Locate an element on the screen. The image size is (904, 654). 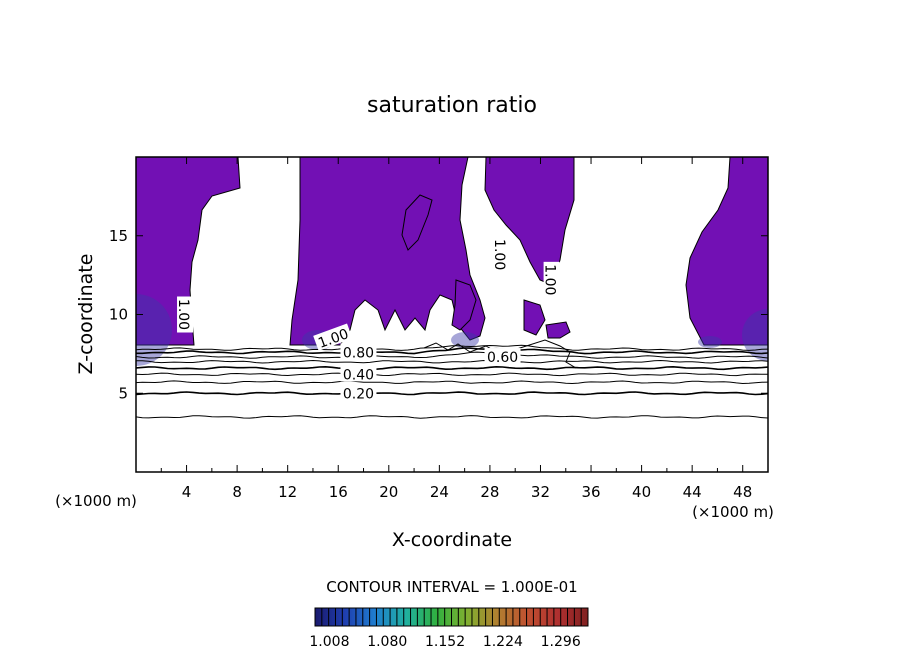
colorbar-tick-label: 1.224 is located at coordinates (503, 642).